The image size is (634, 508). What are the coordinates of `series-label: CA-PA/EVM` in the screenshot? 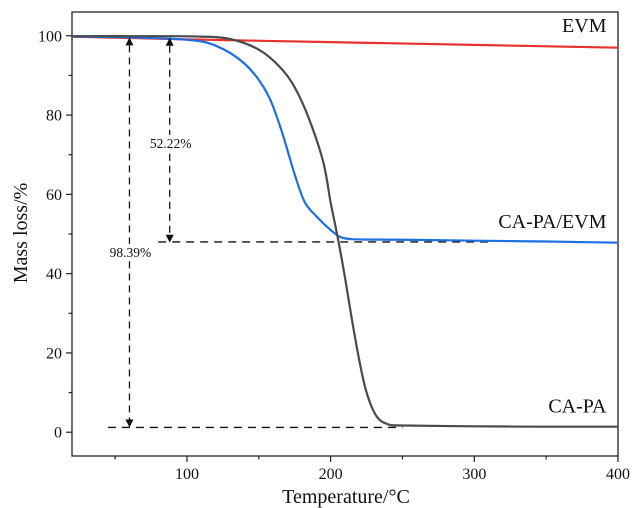 It's located at (552, 222).